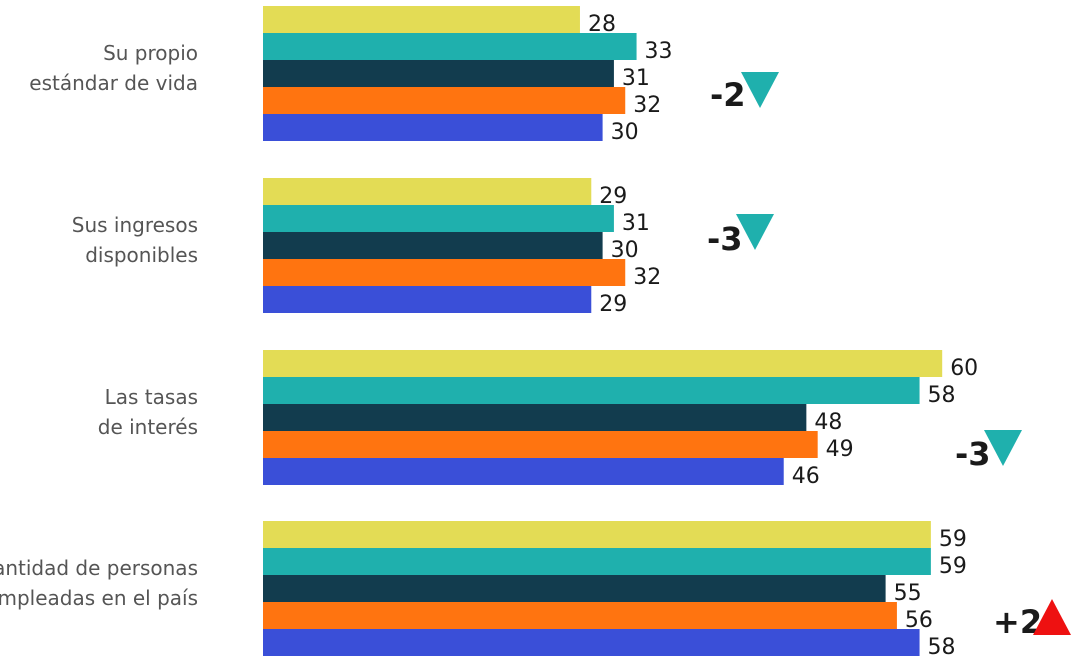 The height and width of the screenshot is (664, 1089). Describe the element at coordinates (135, 225) in the screenshot. I see `category-label: Sus ingresos` at that location.